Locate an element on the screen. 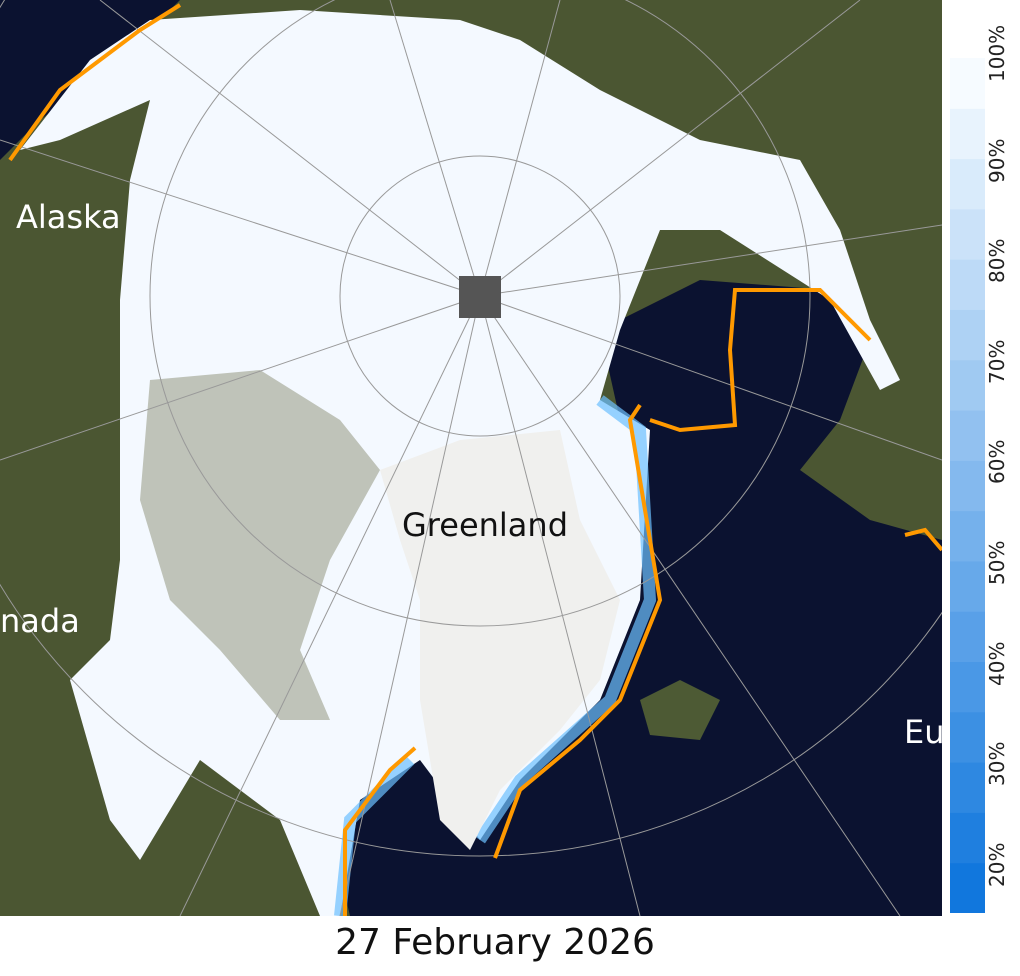 The image size is (1020, 976). colorbar-tick-label: 100% is located at coordinates (997, 53).